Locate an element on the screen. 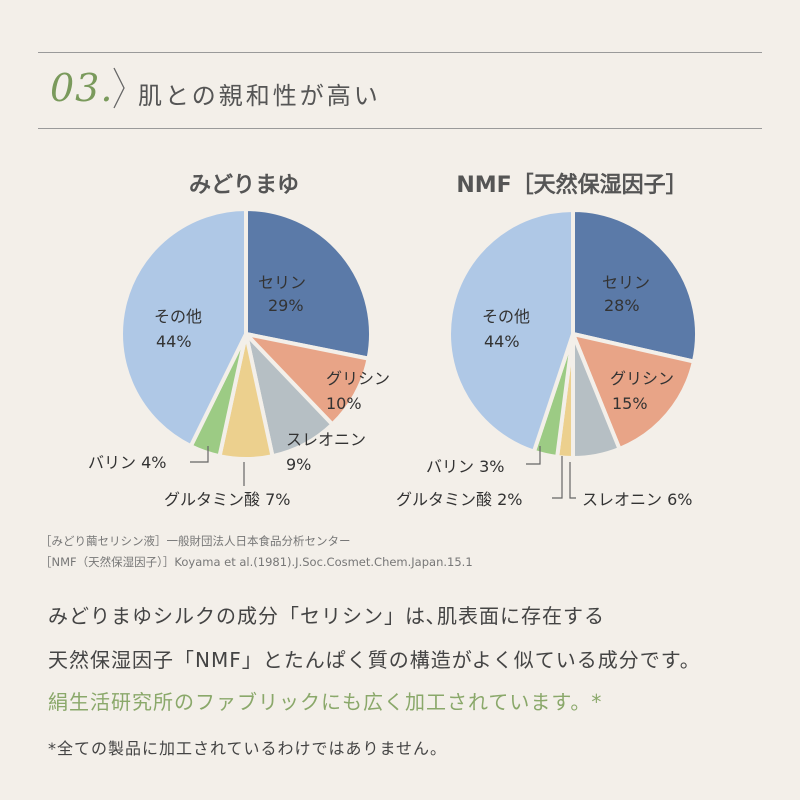 This screenshot has height=800, width=800. slice-label-serine-nmf: セリン is located at coordinates (626, 282).